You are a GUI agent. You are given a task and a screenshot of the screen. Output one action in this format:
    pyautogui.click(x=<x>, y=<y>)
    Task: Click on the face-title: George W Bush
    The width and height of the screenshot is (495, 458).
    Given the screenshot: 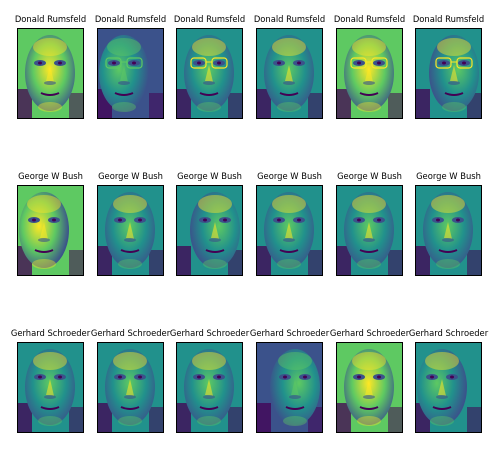 What is the action you would take?
    pyautogui.click(x=445, y=176)
    